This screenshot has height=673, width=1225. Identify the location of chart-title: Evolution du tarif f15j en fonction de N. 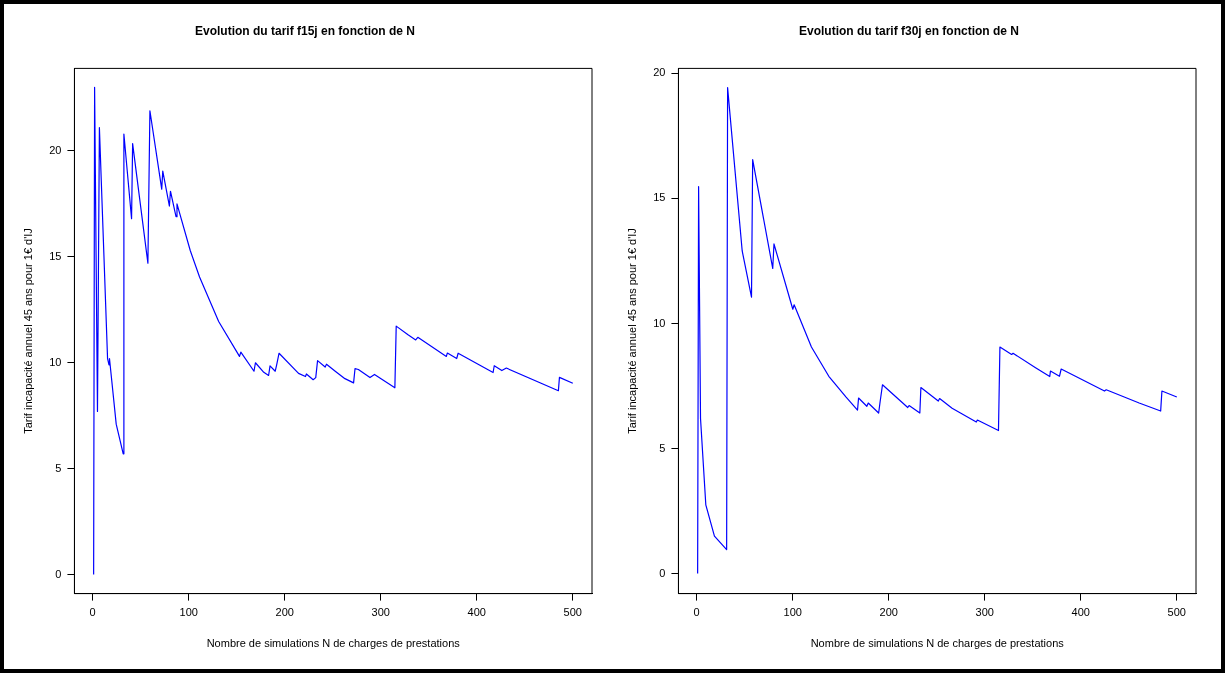
(305, 30).